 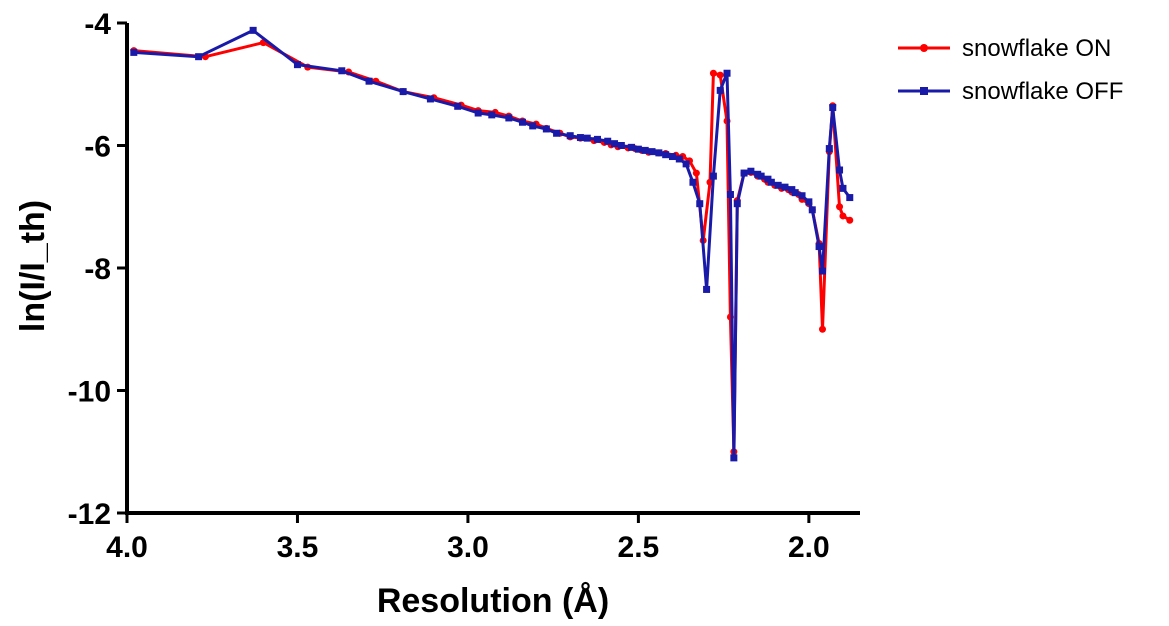 I want to click on y-tick-label: -4, so click(x=97, y=24).